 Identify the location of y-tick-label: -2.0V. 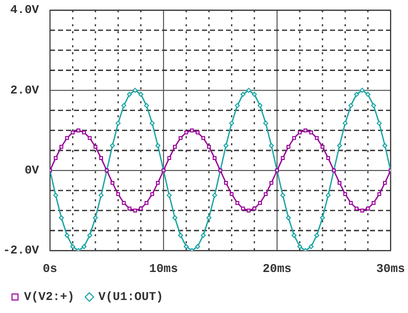
(21, 251).